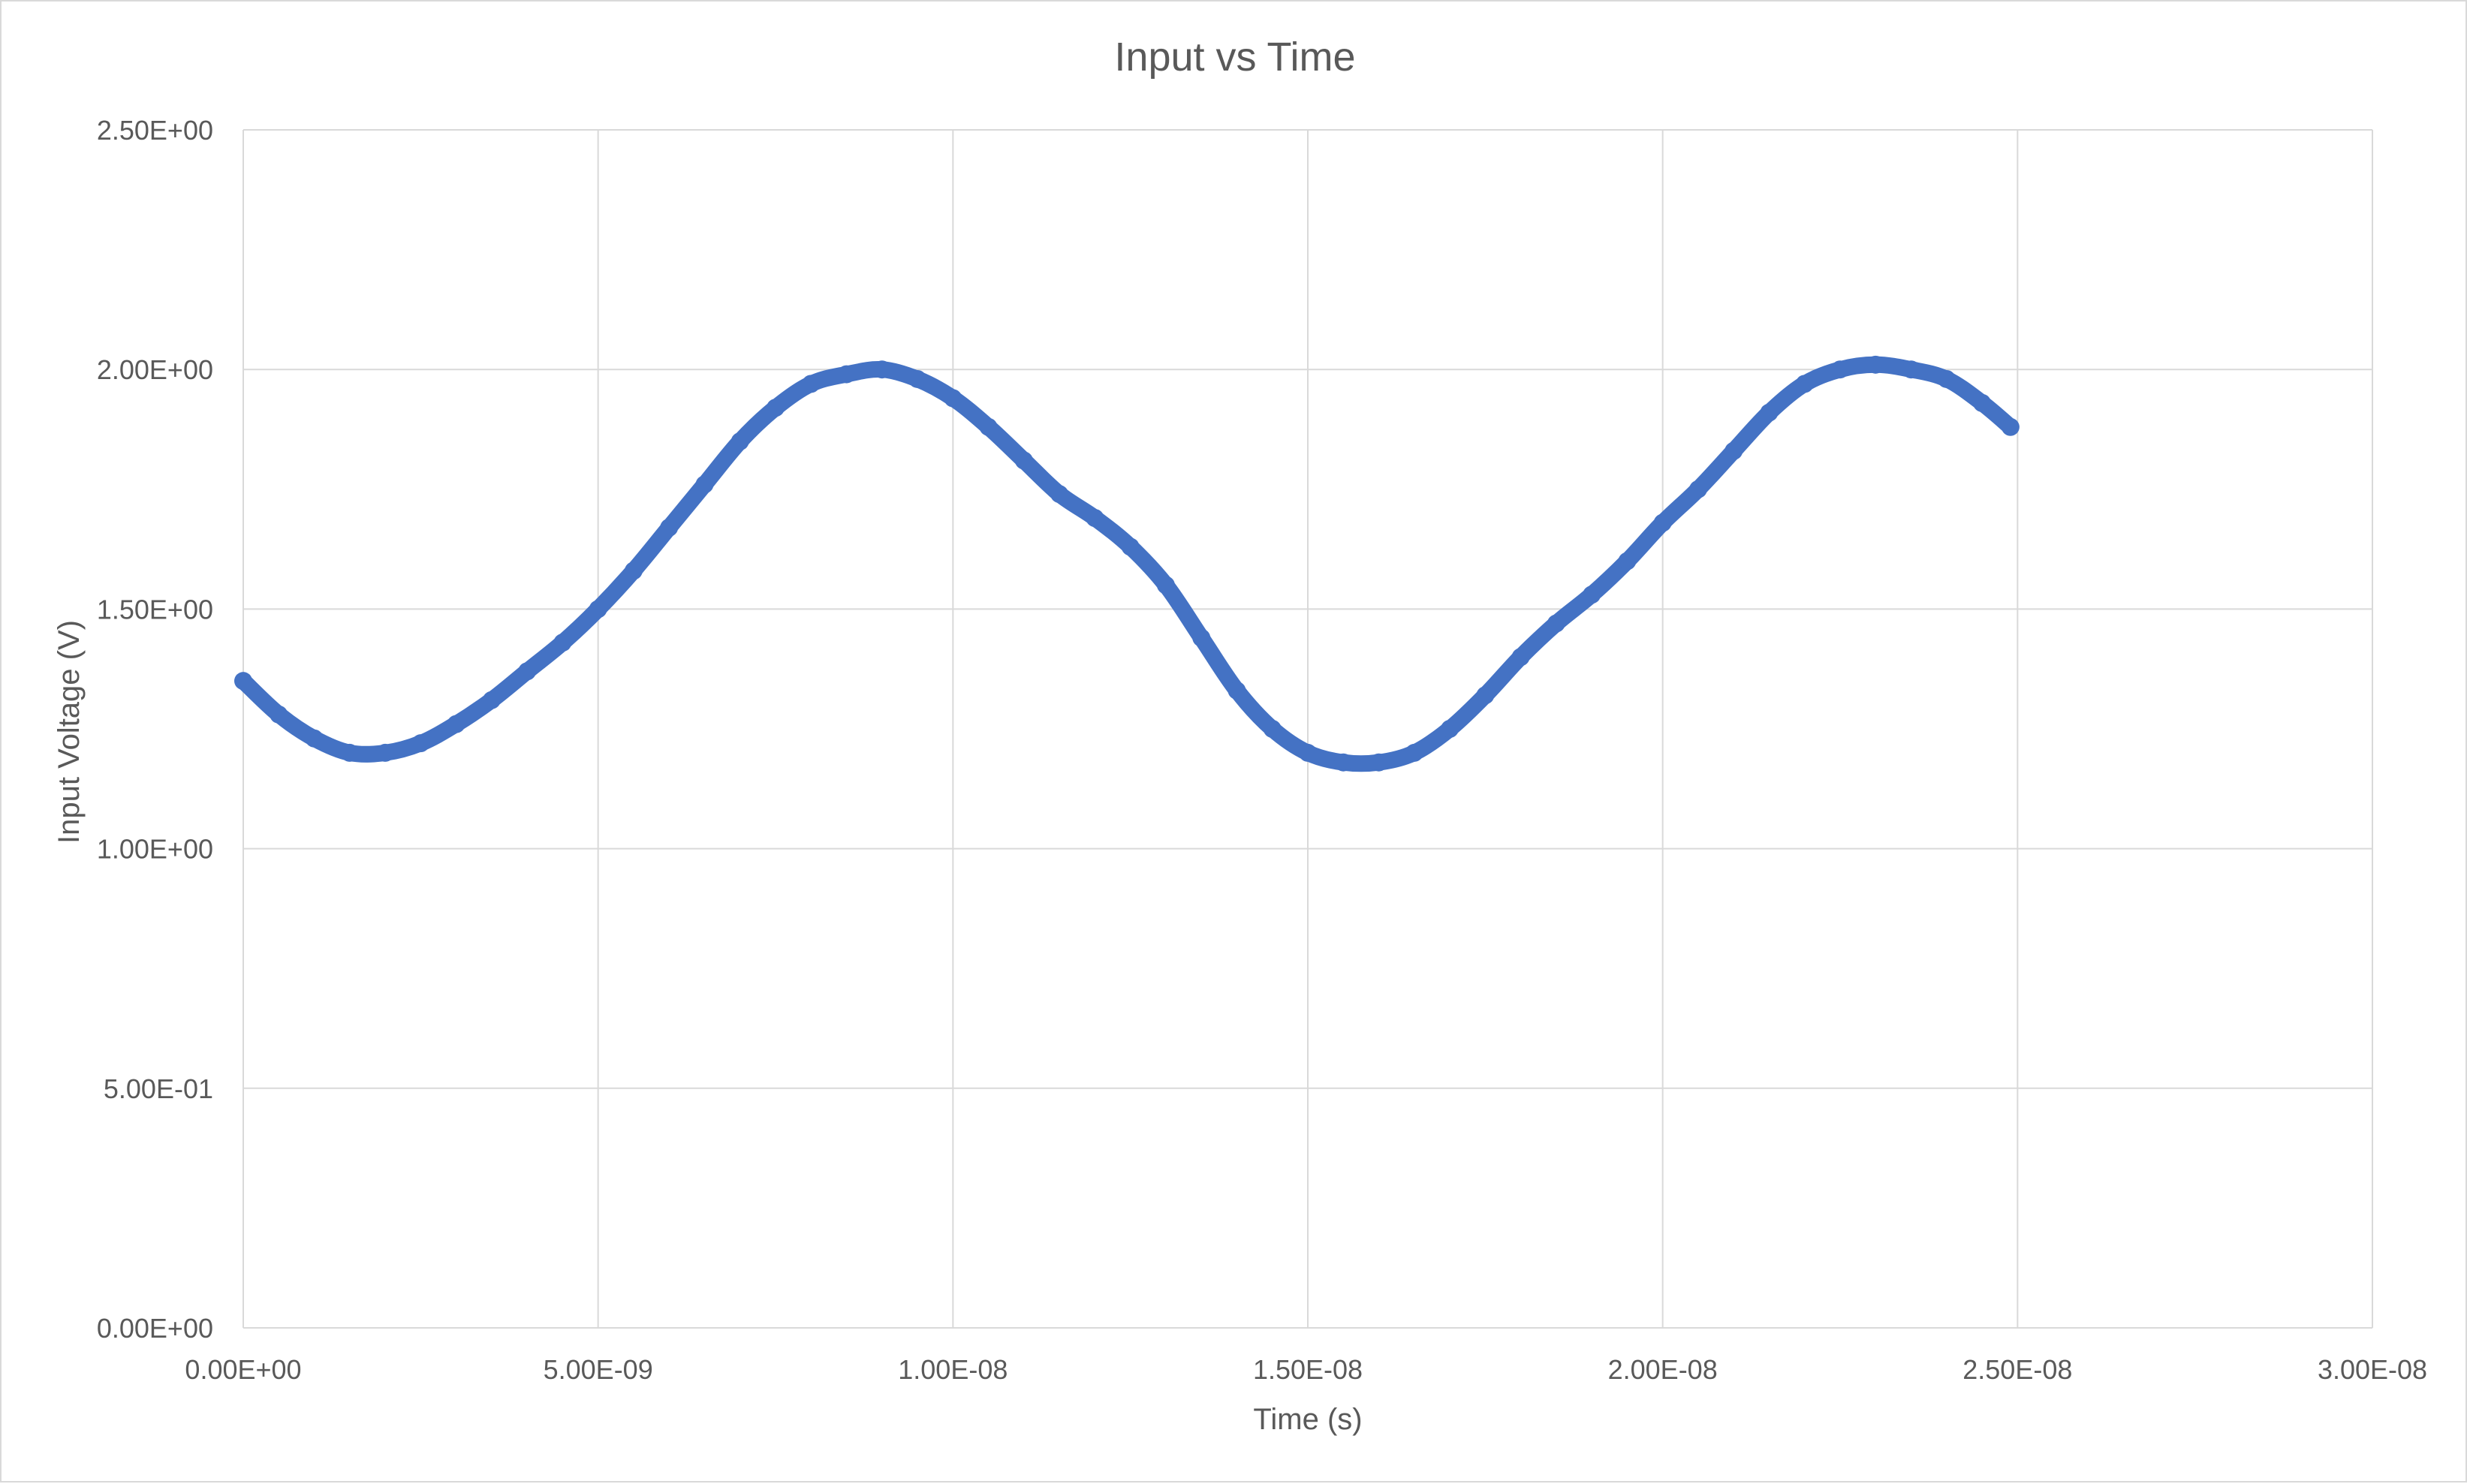 The height and width of the screenshot is (1484, 2467). I want to click on y-tick-label: 2.00E+00, so click(155, 369).